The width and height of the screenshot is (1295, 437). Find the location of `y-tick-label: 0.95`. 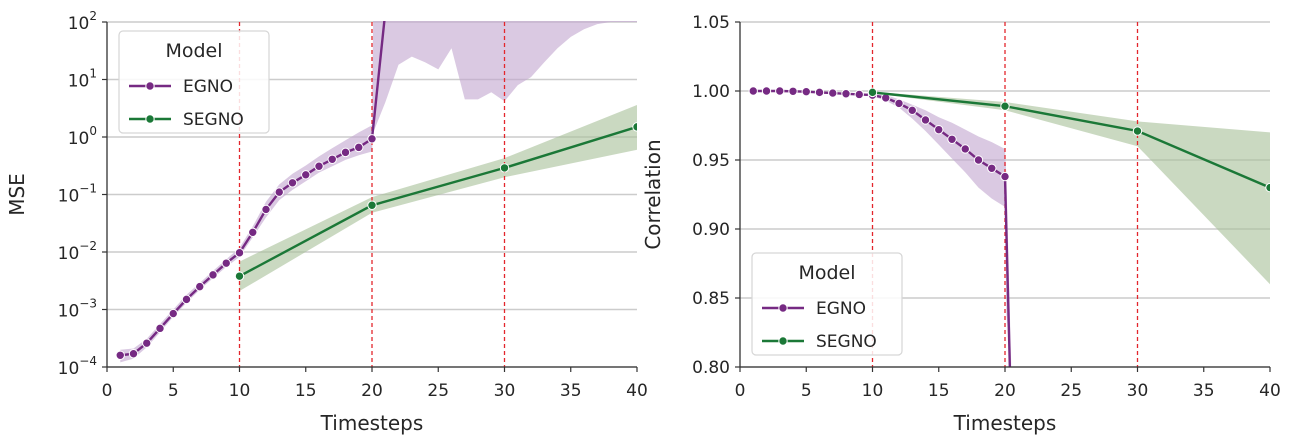

y-tick-label: 0.95 is located at coordinates (711, 161).